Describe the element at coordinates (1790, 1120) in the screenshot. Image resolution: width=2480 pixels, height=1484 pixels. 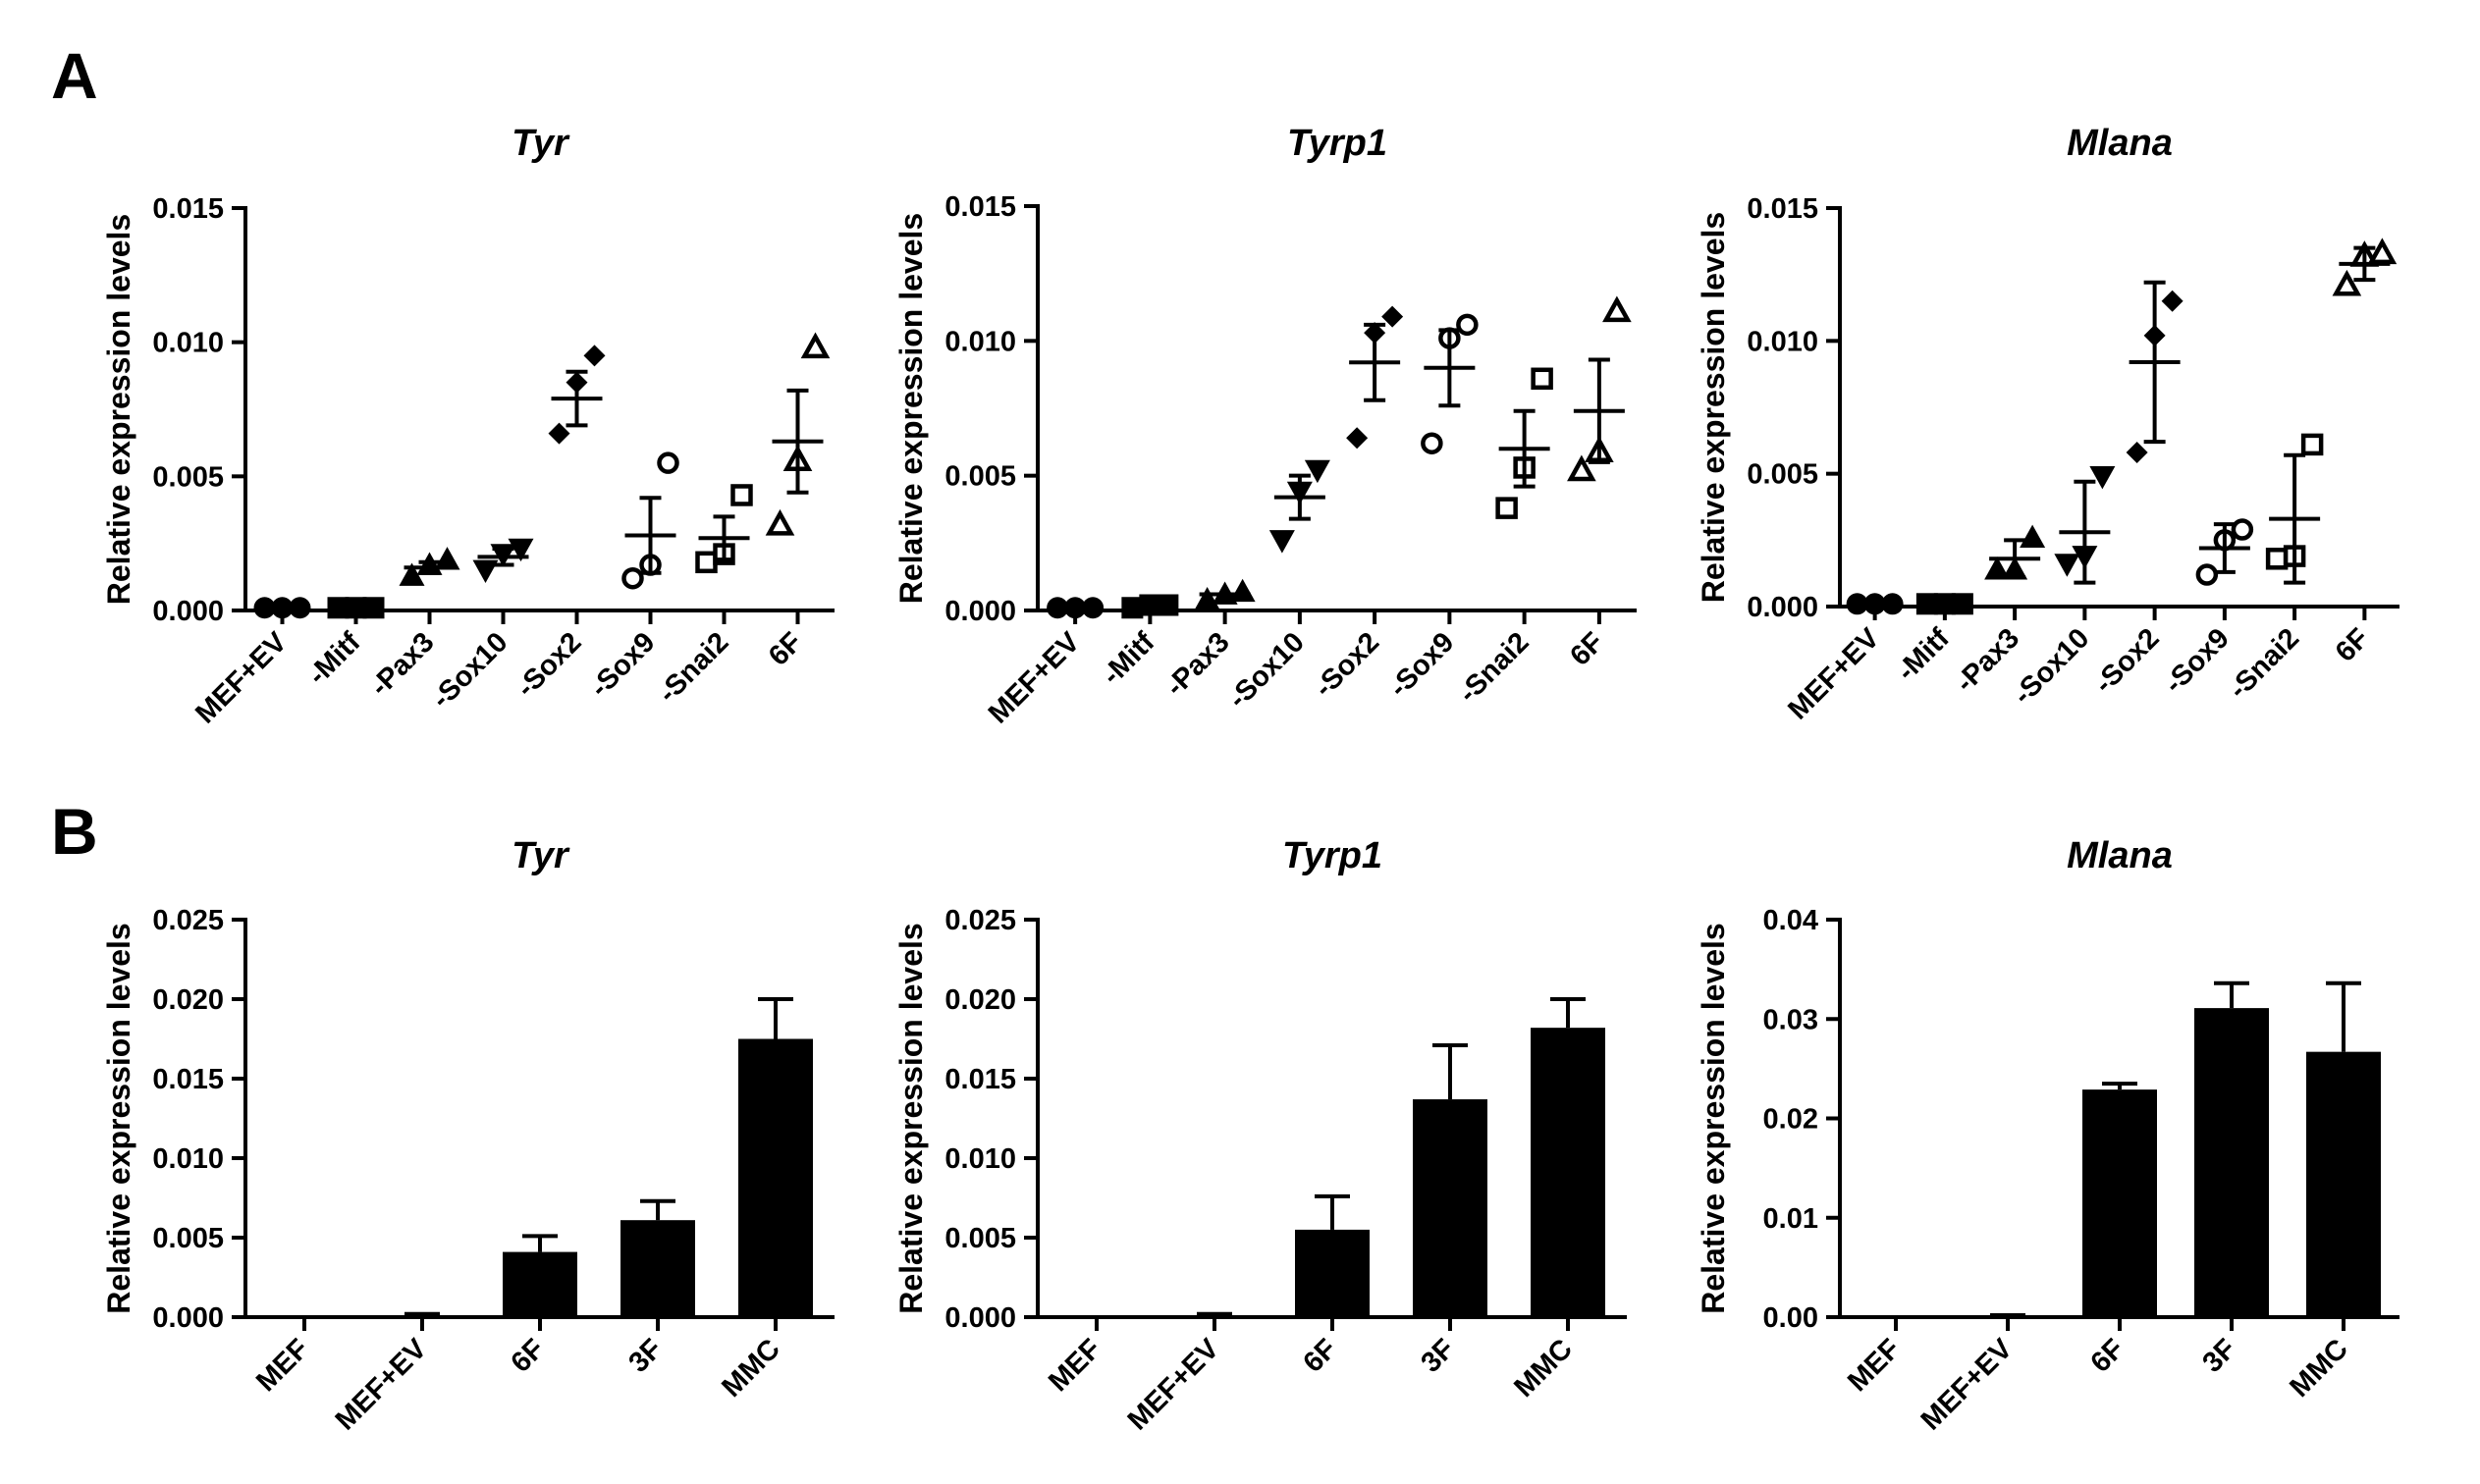
I see `y-tick-label: 0.02` at that location.